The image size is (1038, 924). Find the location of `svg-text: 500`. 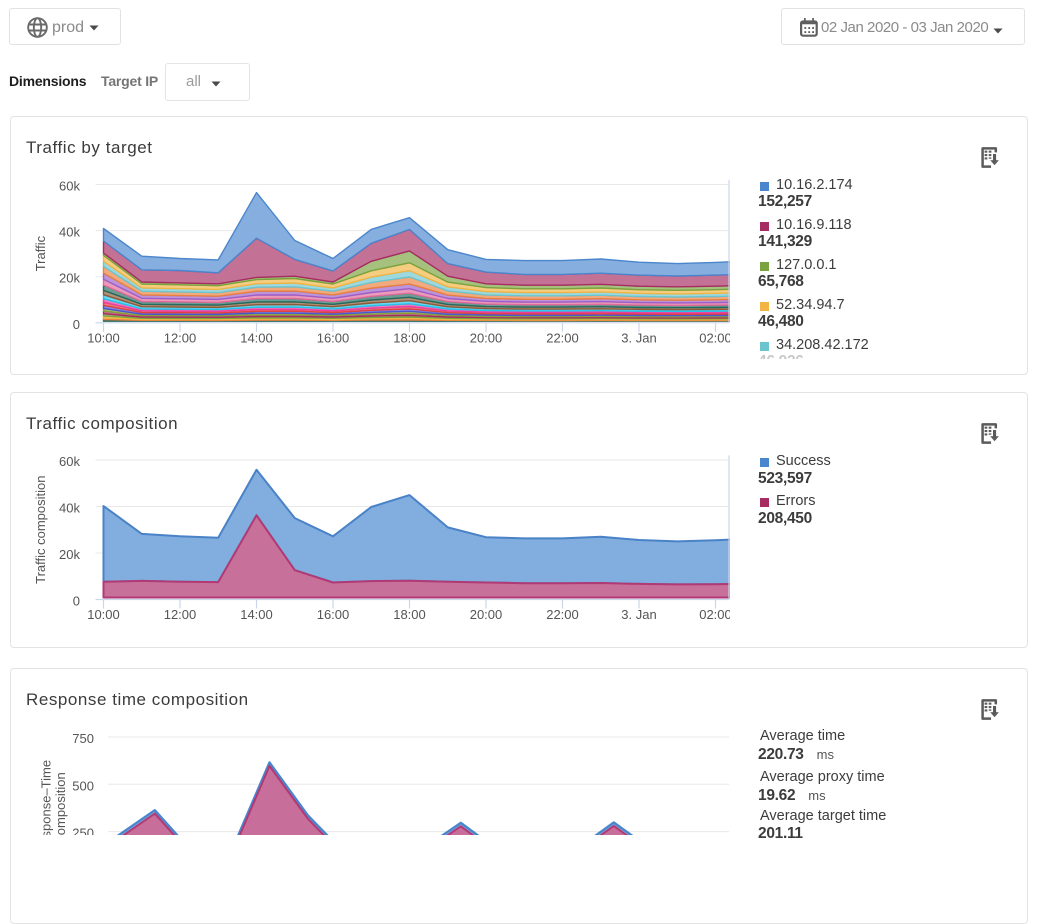

svg-text: 500 is located at coordinates (83, 785).